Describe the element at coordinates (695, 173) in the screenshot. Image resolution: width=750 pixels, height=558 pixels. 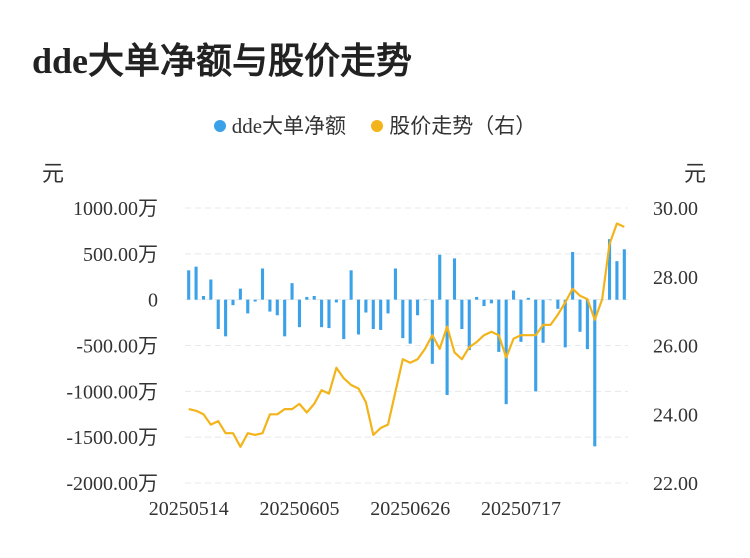
I see `right-axis-unit: 元` at that location.